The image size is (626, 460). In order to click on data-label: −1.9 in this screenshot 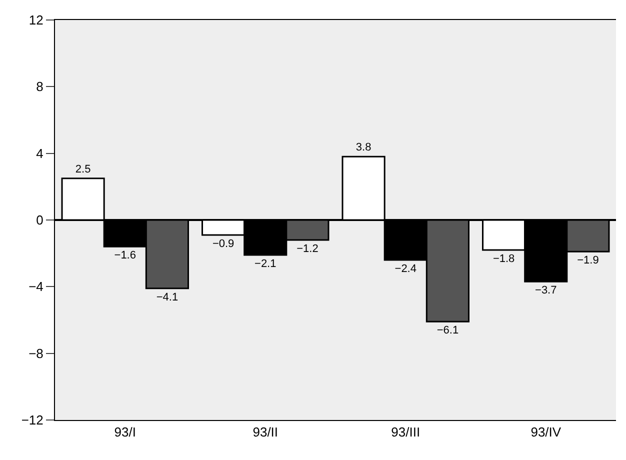, I will do `click(588, 260)`.